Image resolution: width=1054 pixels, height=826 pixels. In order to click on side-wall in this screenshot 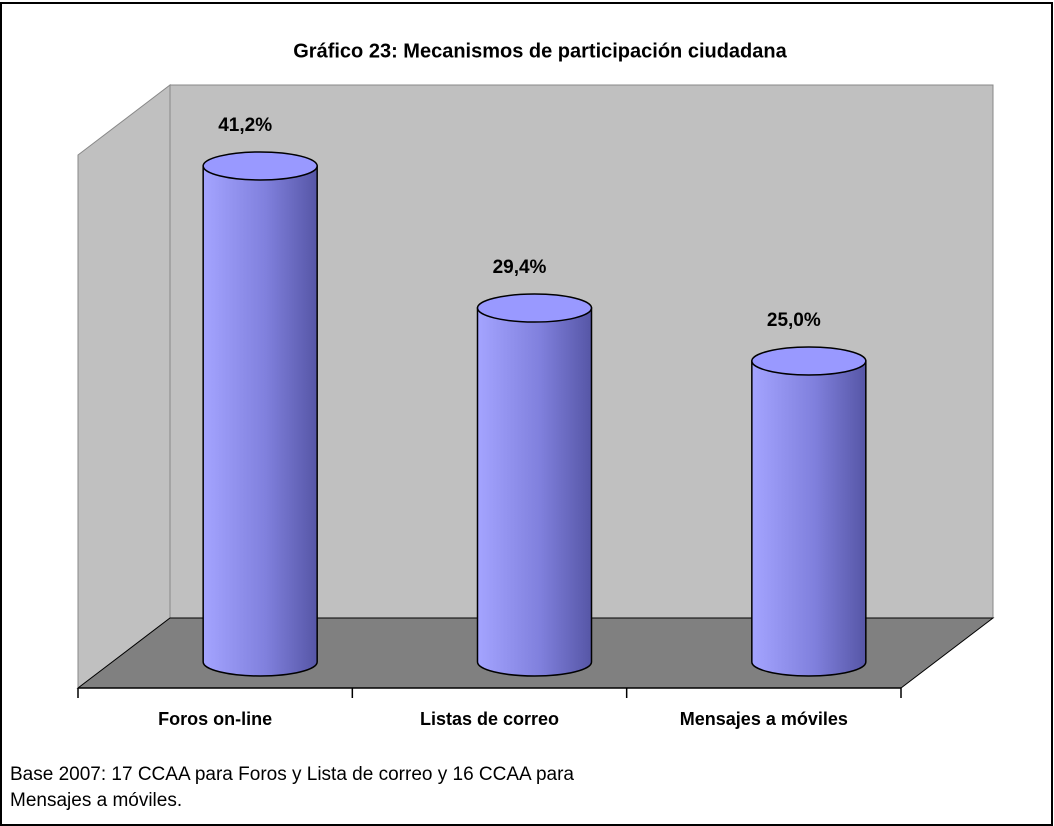, I will do `click(124, 386)`.